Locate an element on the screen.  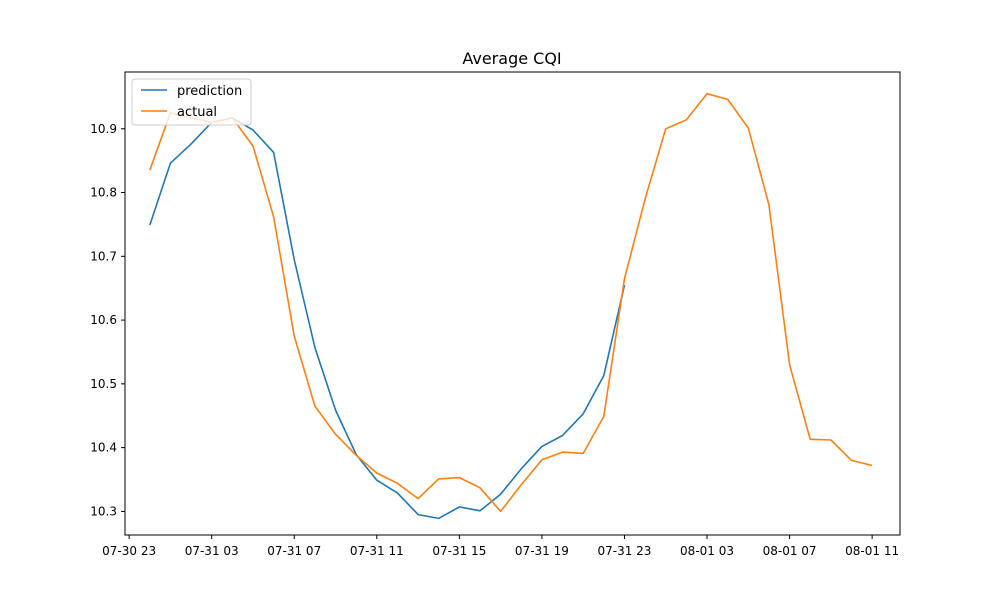
x-tick-label: 07-31 15 is located at coordinates (459, 551).